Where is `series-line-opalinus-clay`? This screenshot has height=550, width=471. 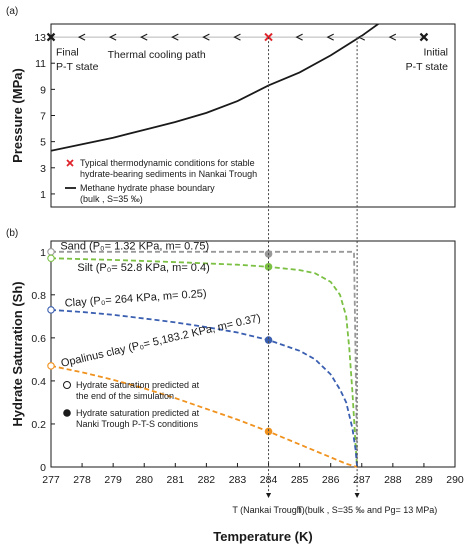
series-line-opalinus-clay is located at coordinates (204, 416).